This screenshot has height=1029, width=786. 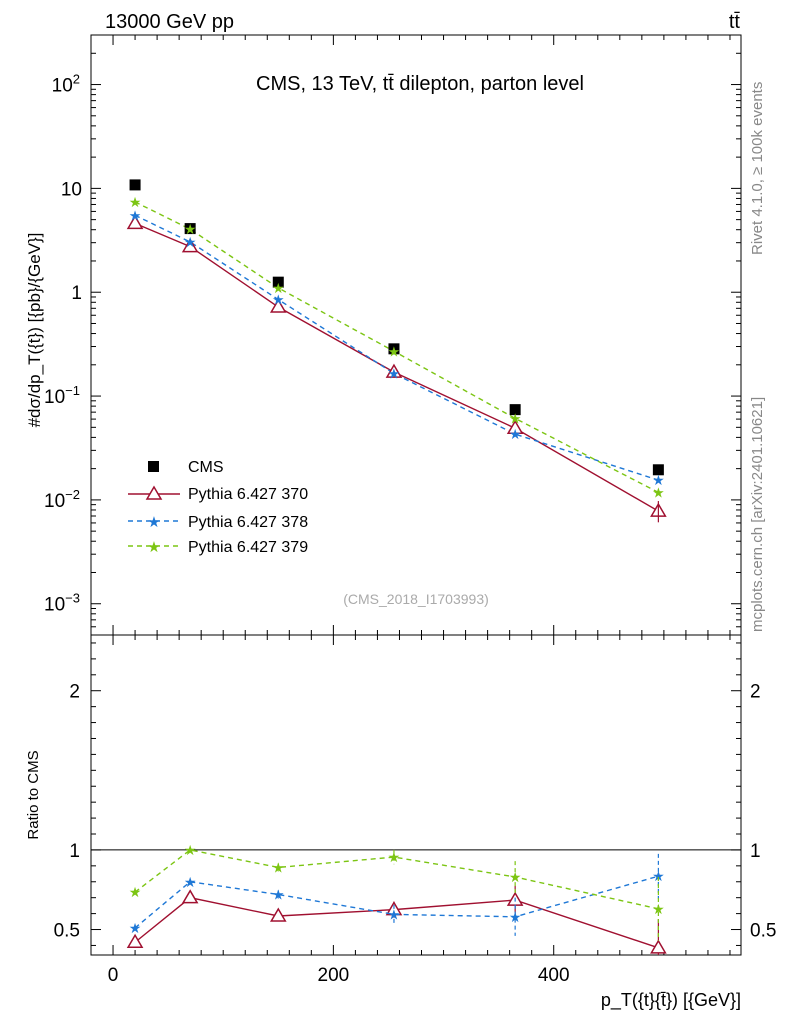 I want to click on ratio-series-group: ★ ★ ★ ★ ★ ★ ★ ★ ★ ★ ★ ★, so click(x=396, y=898).